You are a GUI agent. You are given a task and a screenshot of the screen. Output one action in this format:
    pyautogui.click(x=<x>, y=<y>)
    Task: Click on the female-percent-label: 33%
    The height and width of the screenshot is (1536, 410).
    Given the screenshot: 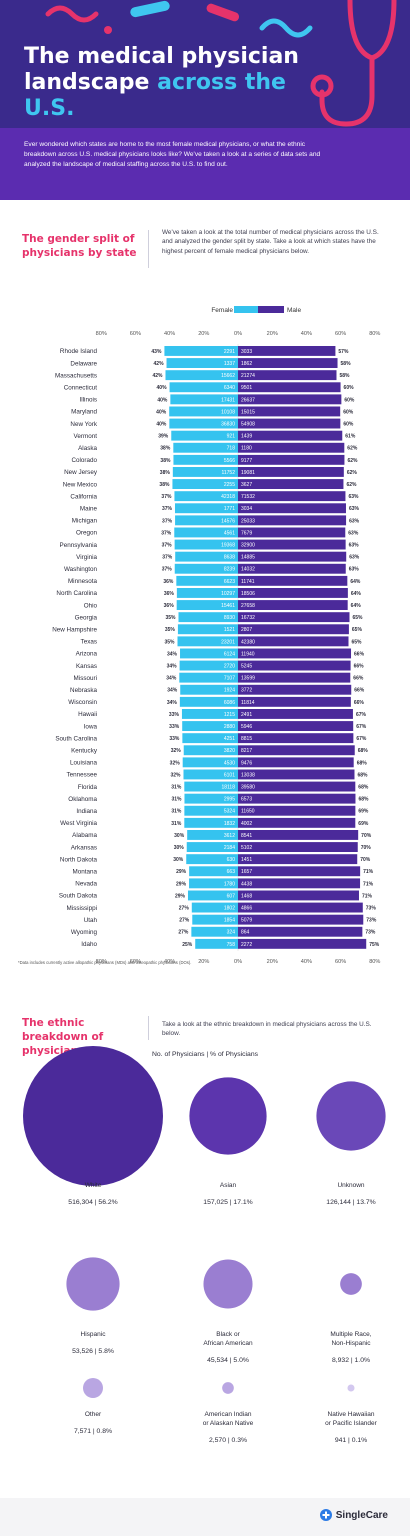 What is the action you would take?
    pyautogui.click(x=174, y=739)
    